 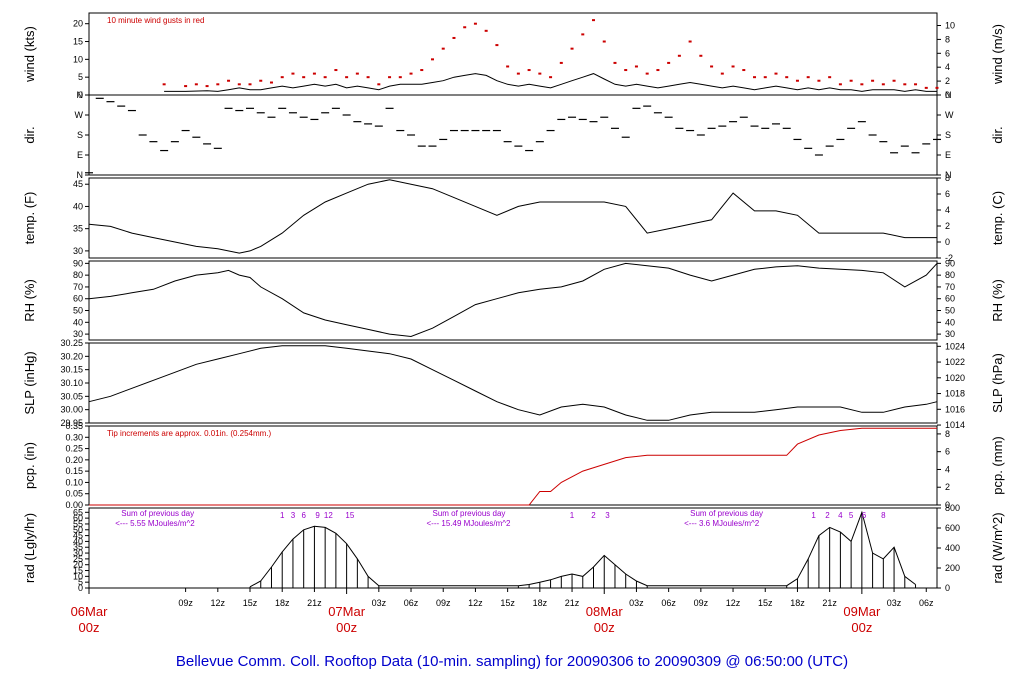 I want to click on rh-rtick-label: 70, so click(x=950, y=287).